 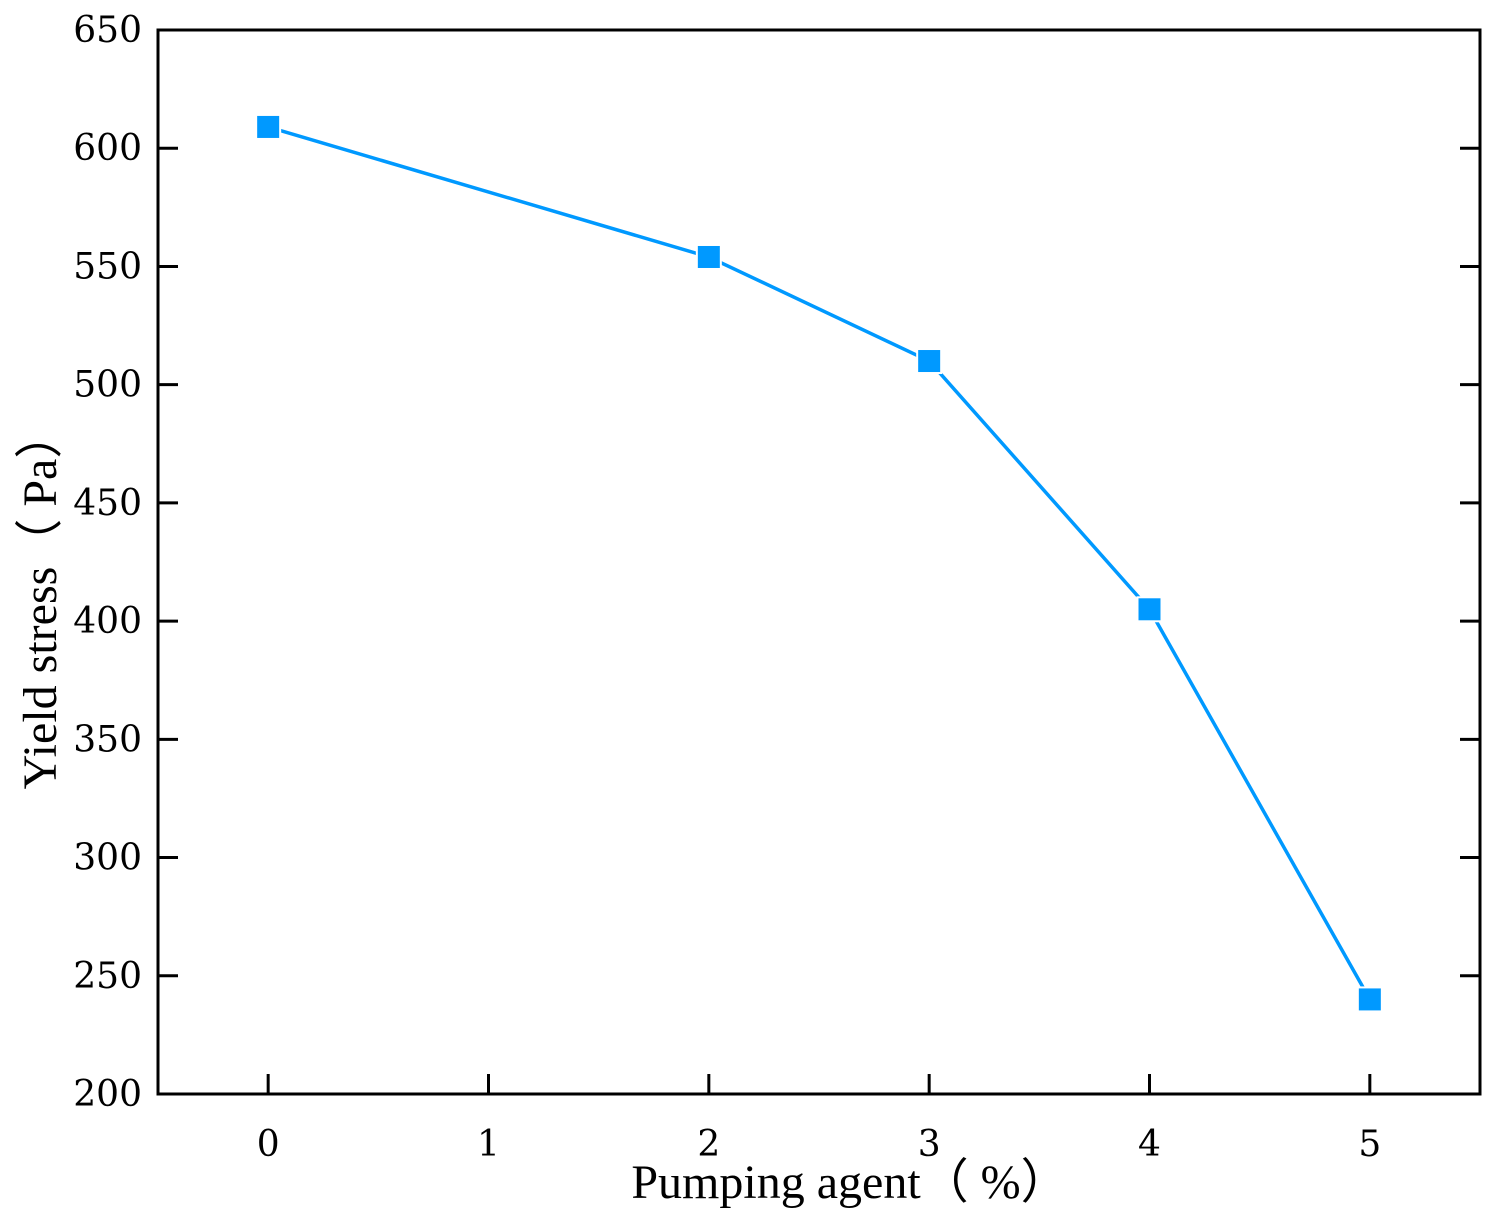 What do you see at coordinates (107, 739) in the screenshot?
I see `y-tick-label: 350` at bounding box center [107, 739].